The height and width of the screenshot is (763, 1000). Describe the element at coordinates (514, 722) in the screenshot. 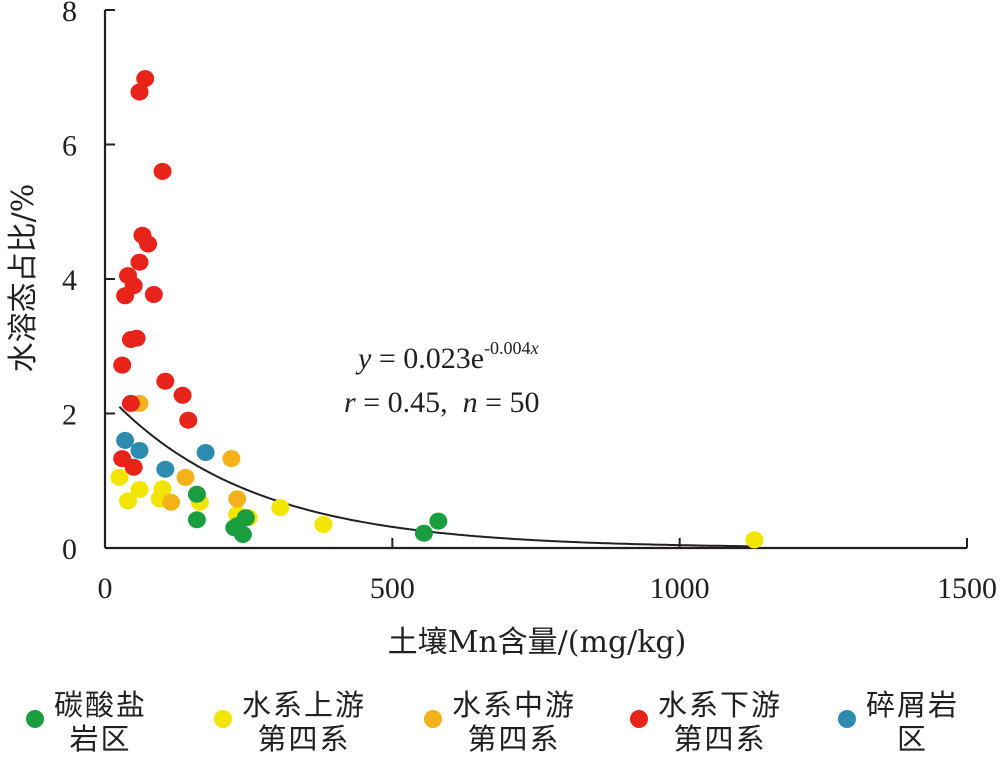

I see `legend-label-midstream: 水系中游 第四系` at that location.